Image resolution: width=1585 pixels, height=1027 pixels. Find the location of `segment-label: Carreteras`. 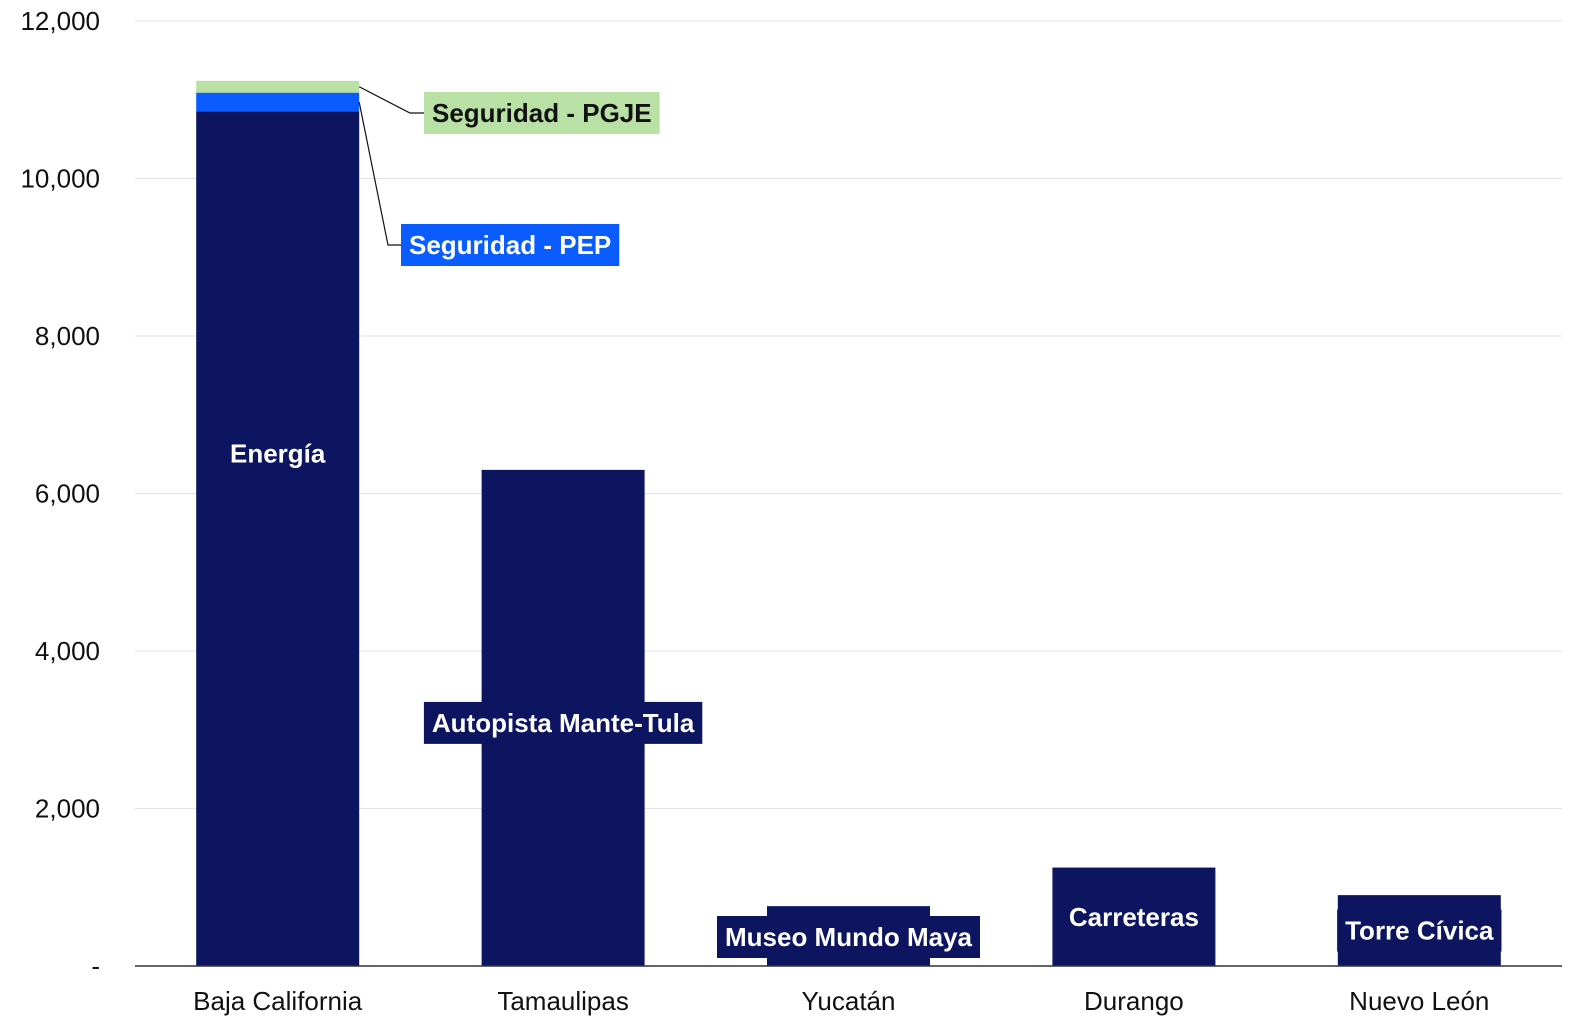

segment-label: Carreteras is located at coordinates (1134, 917).